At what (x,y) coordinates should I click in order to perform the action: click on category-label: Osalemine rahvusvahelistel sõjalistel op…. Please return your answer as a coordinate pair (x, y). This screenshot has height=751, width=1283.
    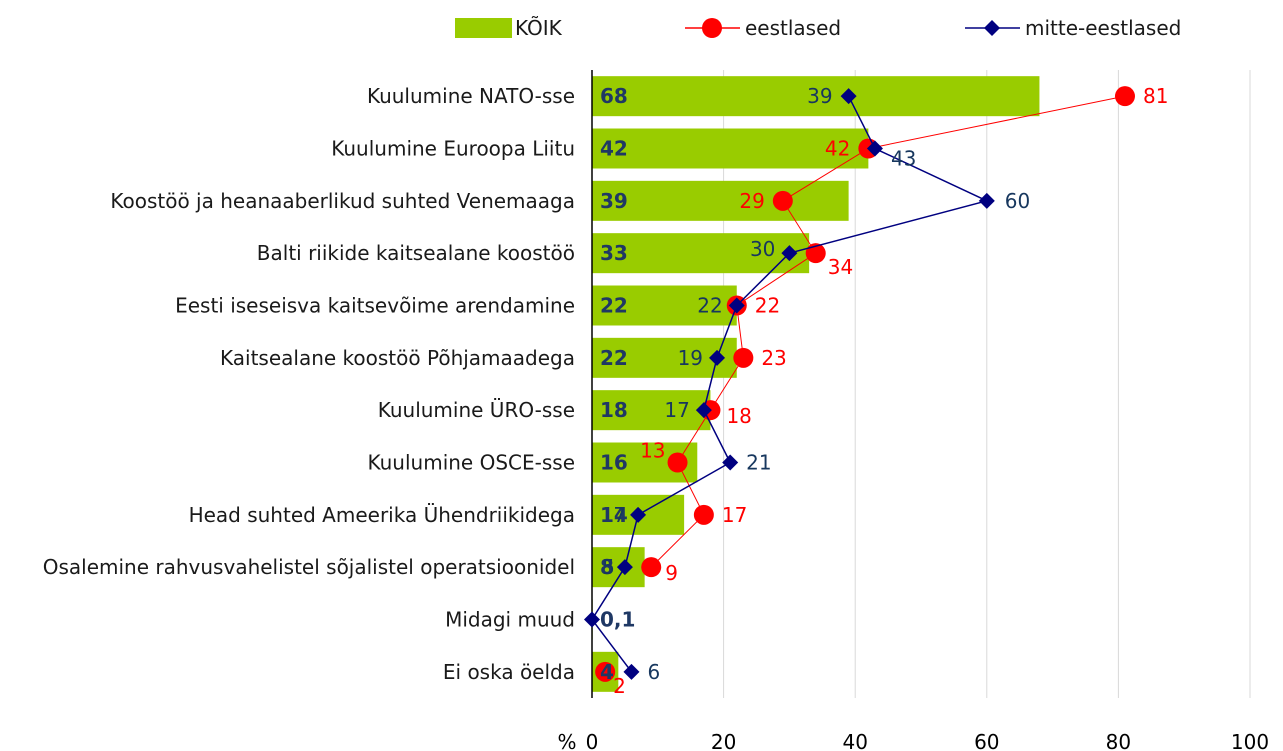
    Looking at the image, I should click on (309, 567).